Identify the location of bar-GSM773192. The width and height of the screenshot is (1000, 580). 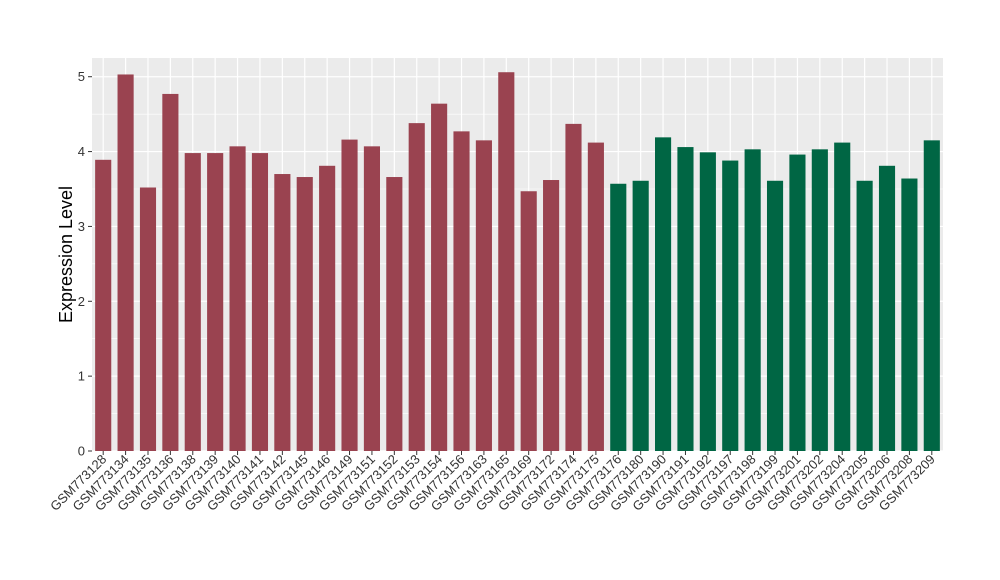
(707, 301).